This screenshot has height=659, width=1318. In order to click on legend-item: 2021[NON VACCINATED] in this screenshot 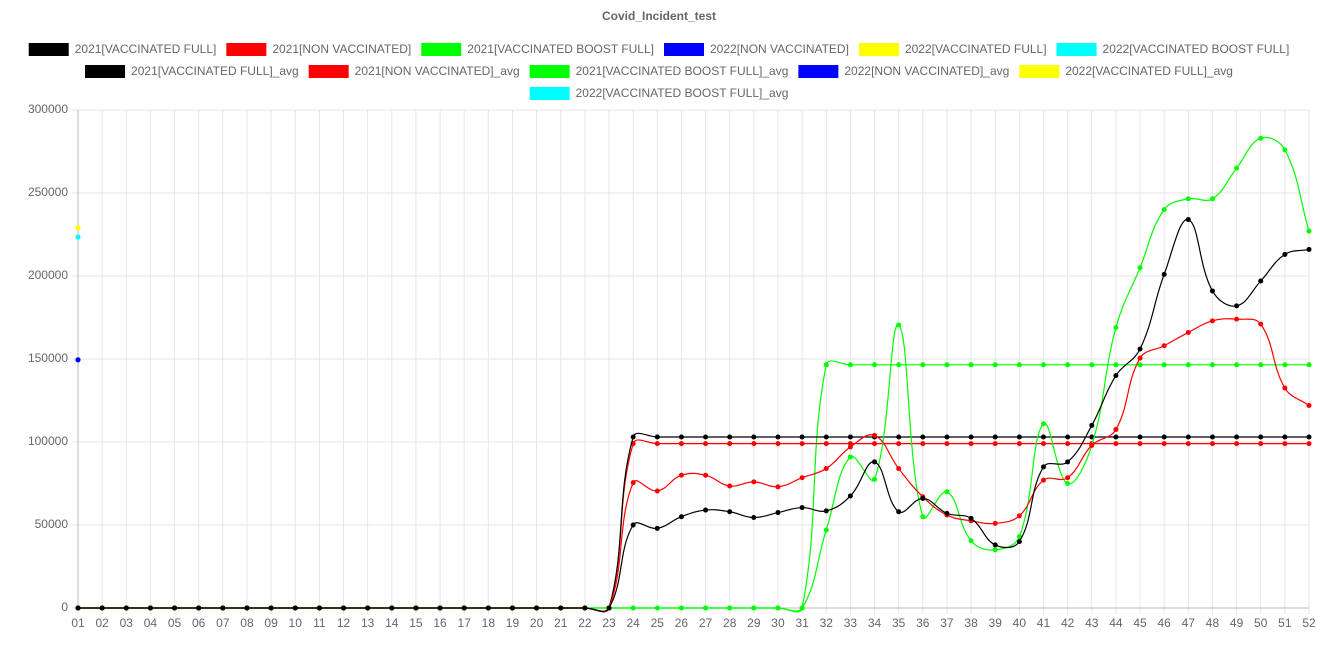, I will do `click(318, 49)`.